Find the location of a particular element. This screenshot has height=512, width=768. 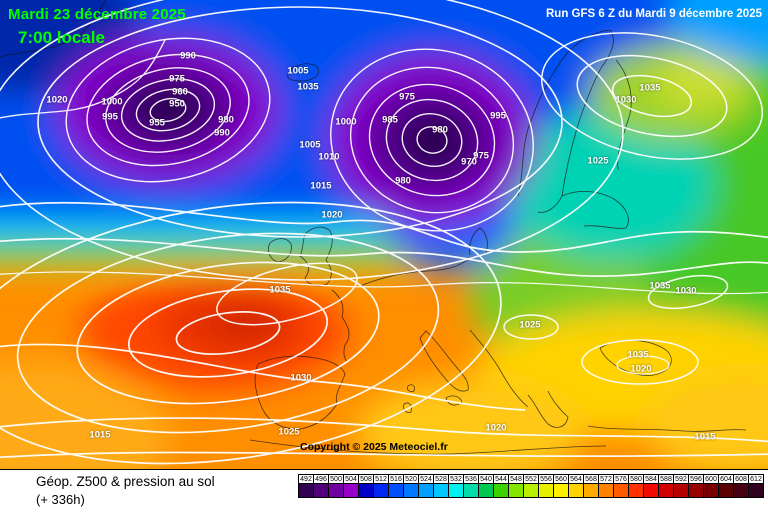

legend-value: 556 is located at coordinates (546, 479).